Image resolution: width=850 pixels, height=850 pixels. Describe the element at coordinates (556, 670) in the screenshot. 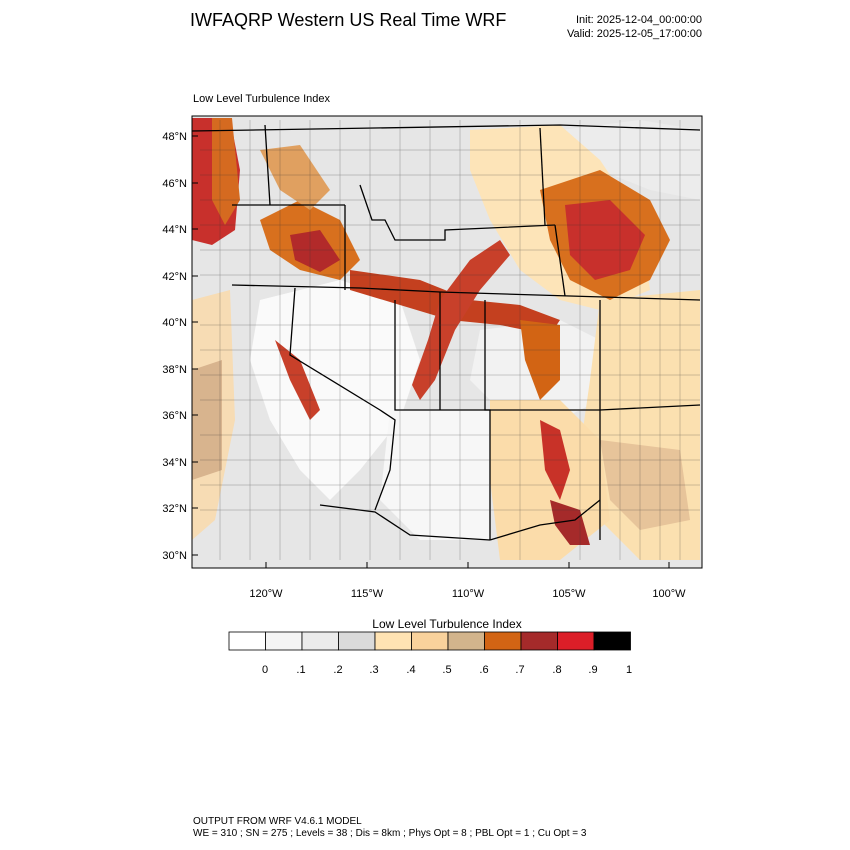

I see `colorbar-label: .8` at that location.